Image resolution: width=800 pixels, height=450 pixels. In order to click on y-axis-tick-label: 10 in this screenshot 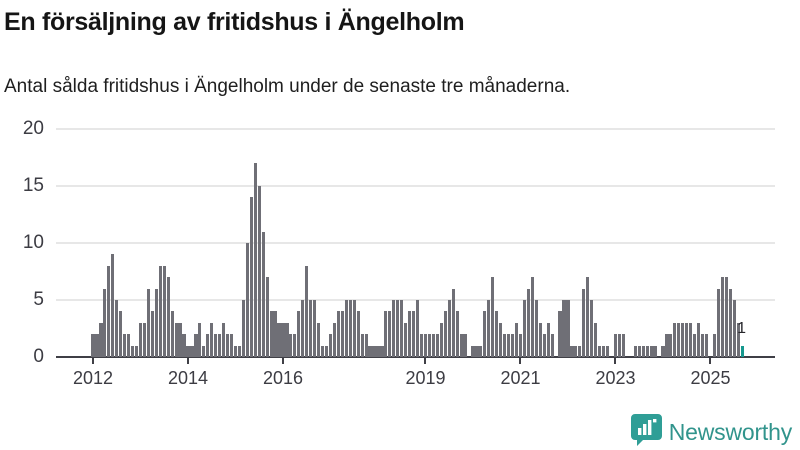, I will do `click(33, 242)`.